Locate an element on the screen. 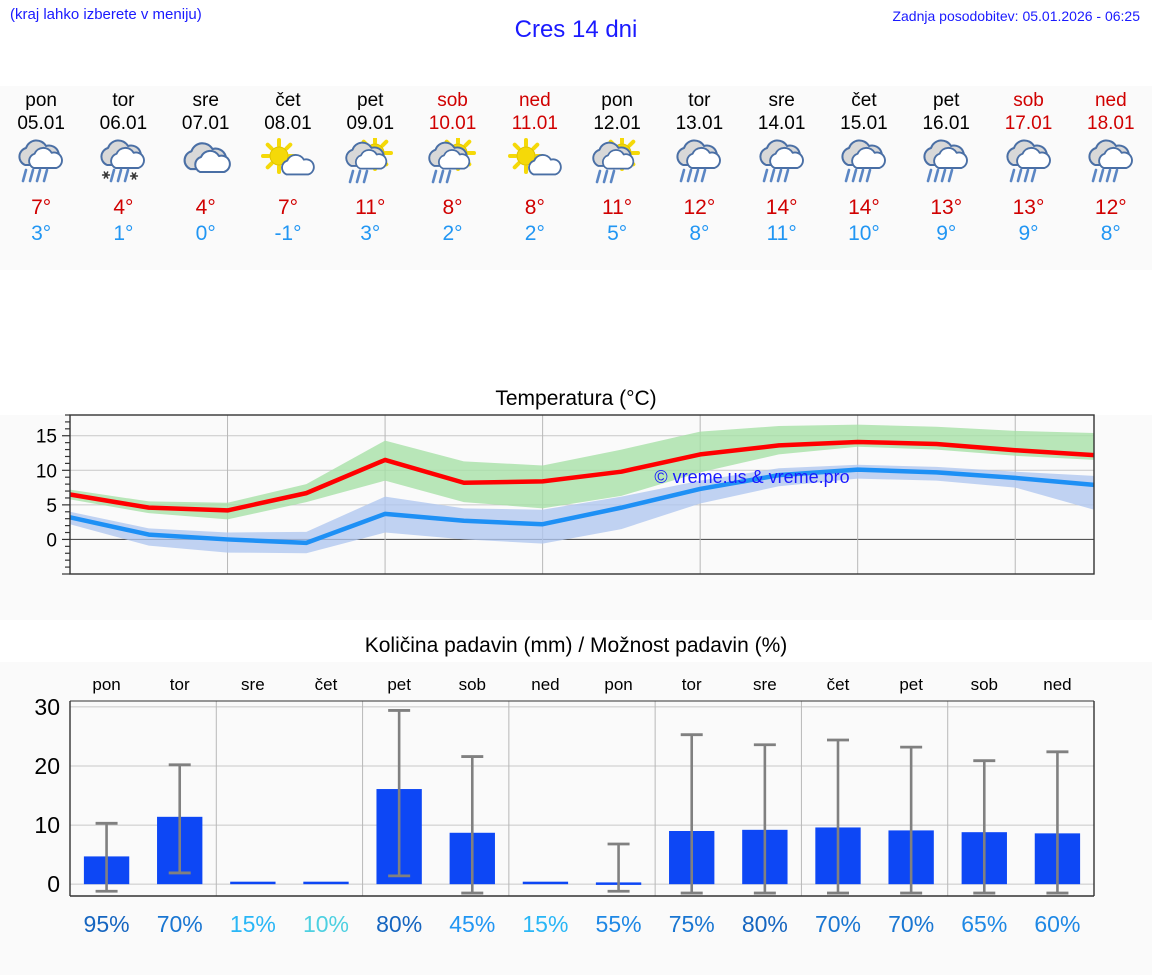 The width and height of the screenshot is (1152, 975). day-column: pon 05.01 7° 3° is located at coordinates (41, 178).